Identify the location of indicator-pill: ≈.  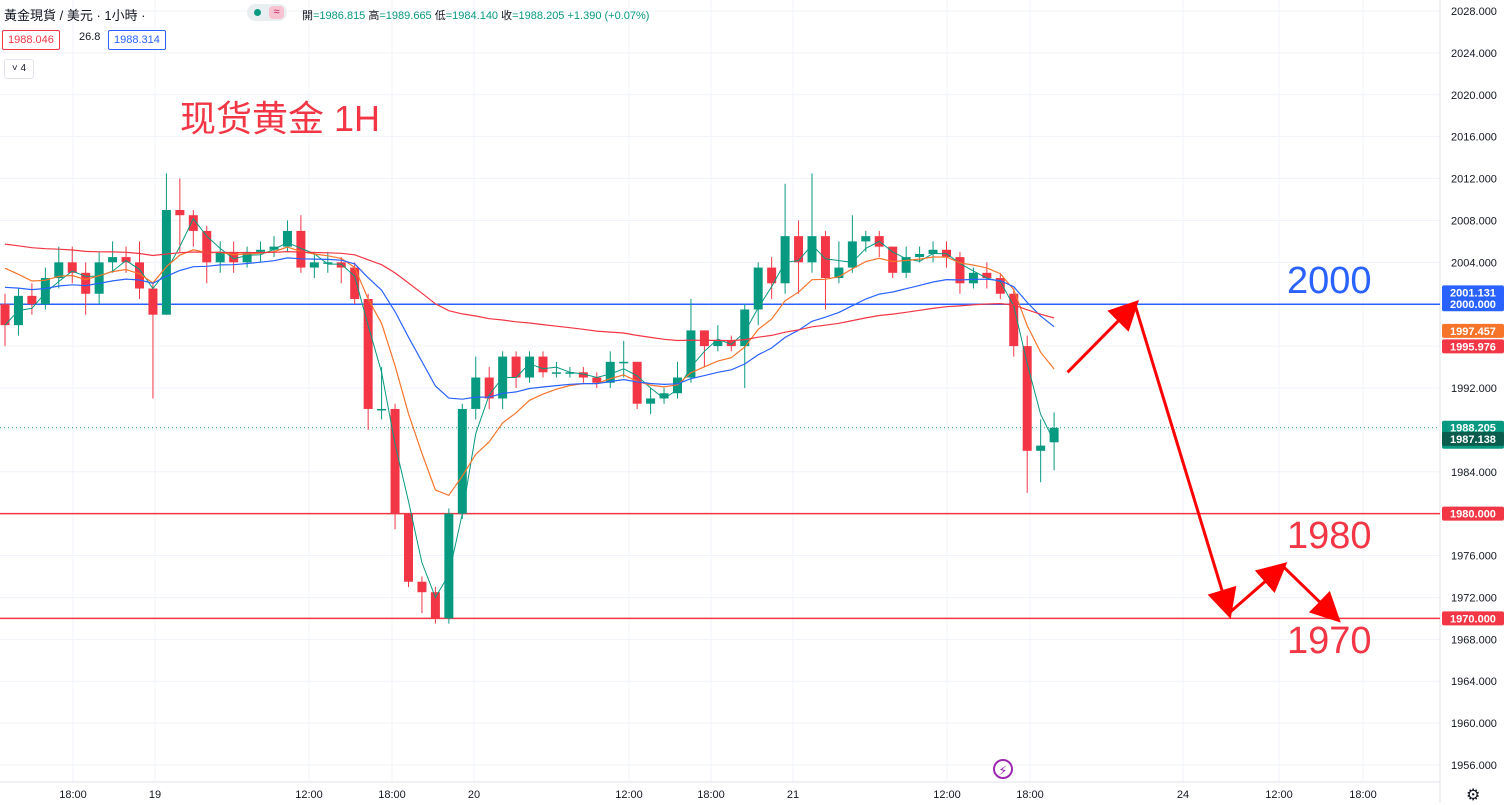
(267, 12).